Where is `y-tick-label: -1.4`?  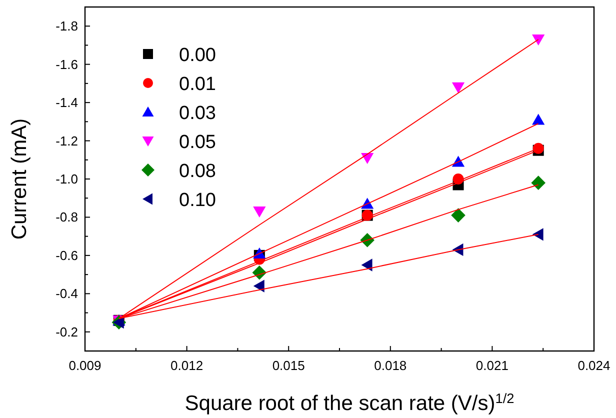 y-tick-label: -1.4 is located at coordinates (67, 102).